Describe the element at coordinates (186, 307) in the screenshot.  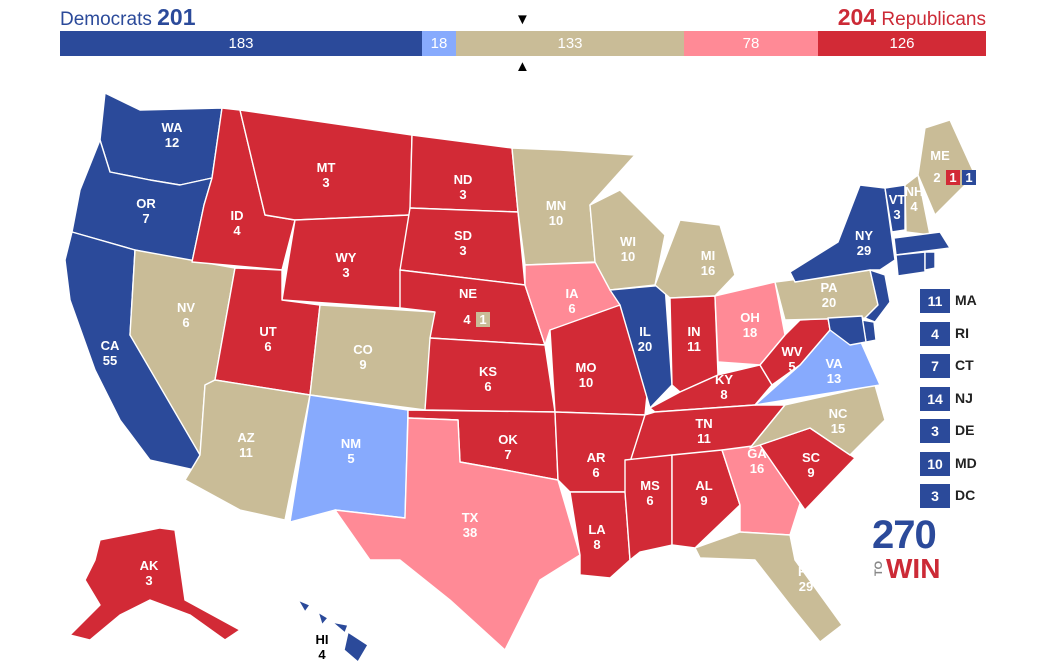
I see `state-abbr-nv: NV` at that location.